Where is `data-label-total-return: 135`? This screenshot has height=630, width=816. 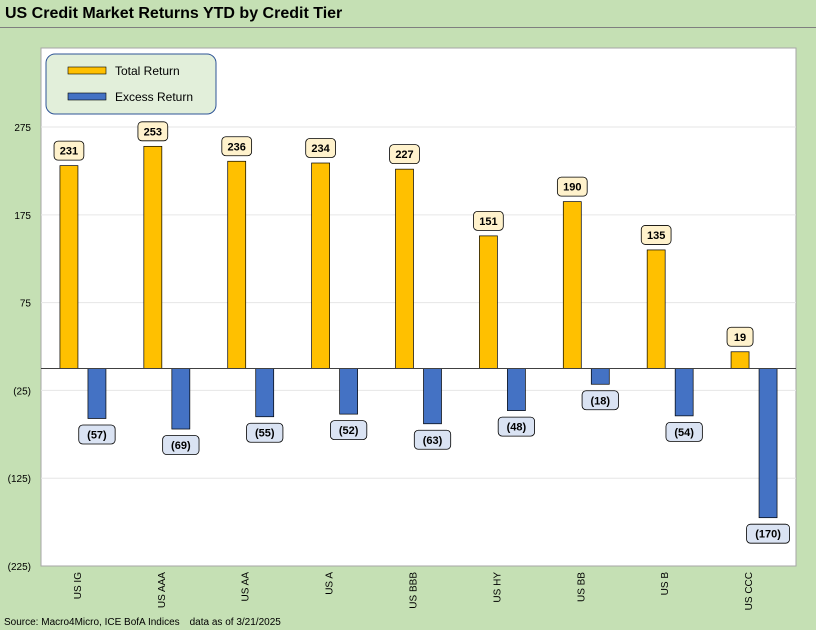 data-label-total-return: 135 is located at coordinates (656, 236).